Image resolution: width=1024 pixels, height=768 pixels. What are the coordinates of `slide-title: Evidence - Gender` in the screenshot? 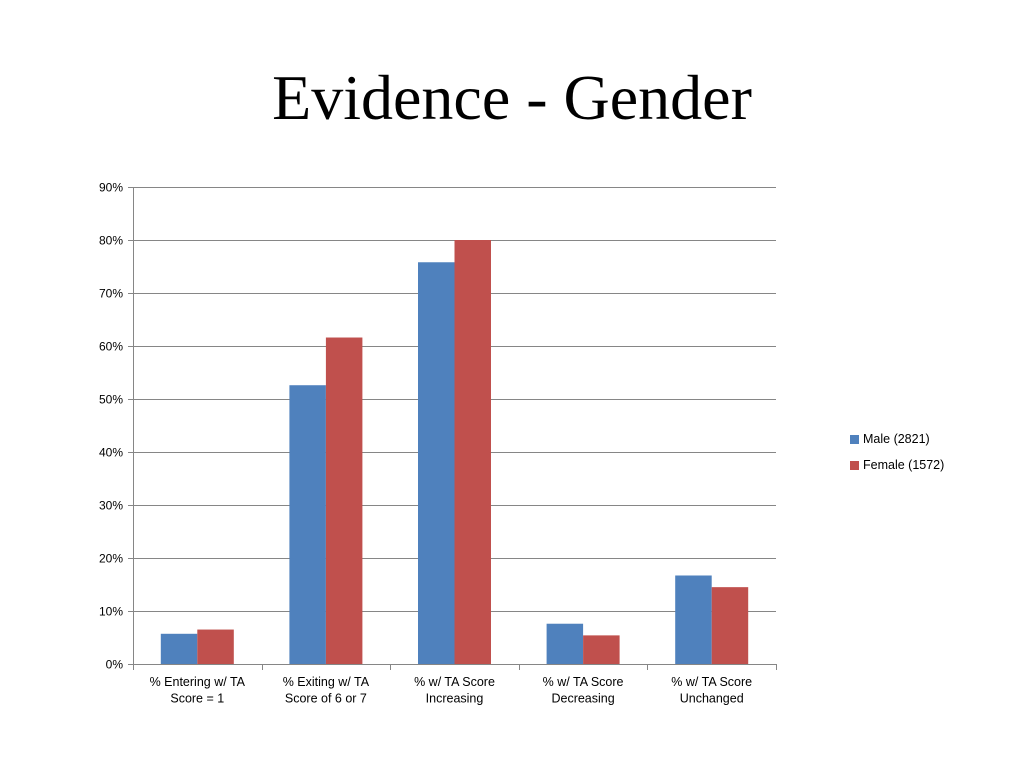 It's located at (512, 97).